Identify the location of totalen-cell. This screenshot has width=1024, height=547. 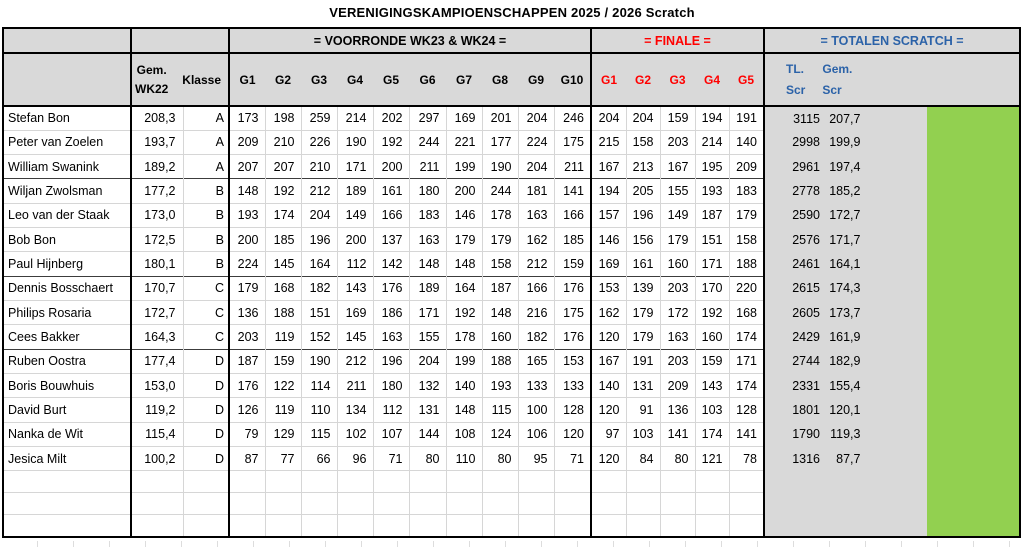
(845, 503).